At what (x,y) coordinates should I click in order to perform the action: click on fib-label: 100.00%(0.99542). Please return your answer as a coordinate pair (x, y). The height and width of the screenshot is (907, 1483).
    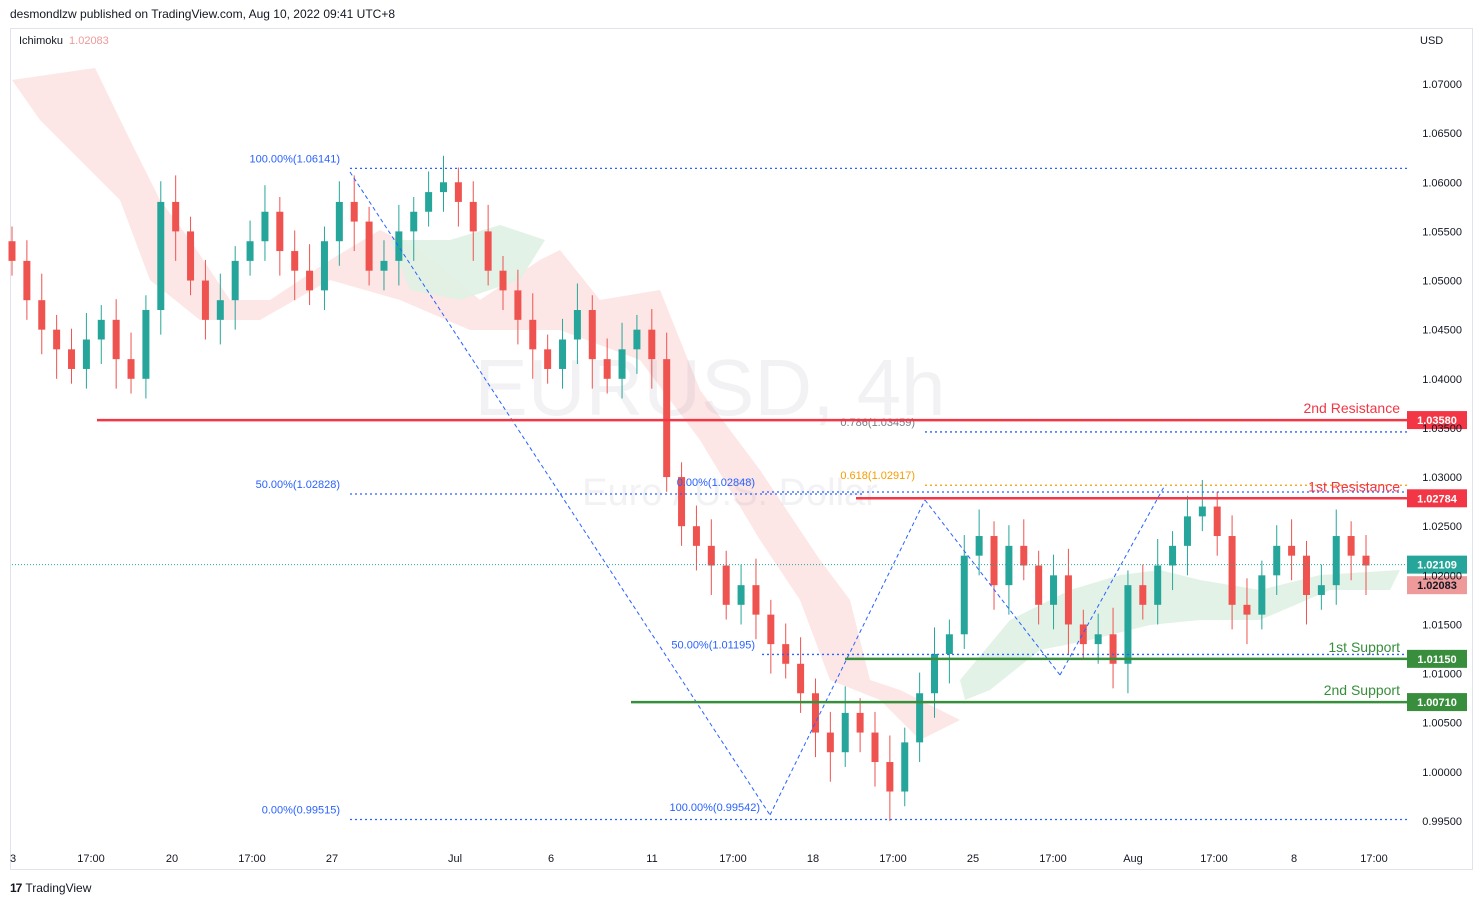
    Looking at the image, I should click on (714, 808).